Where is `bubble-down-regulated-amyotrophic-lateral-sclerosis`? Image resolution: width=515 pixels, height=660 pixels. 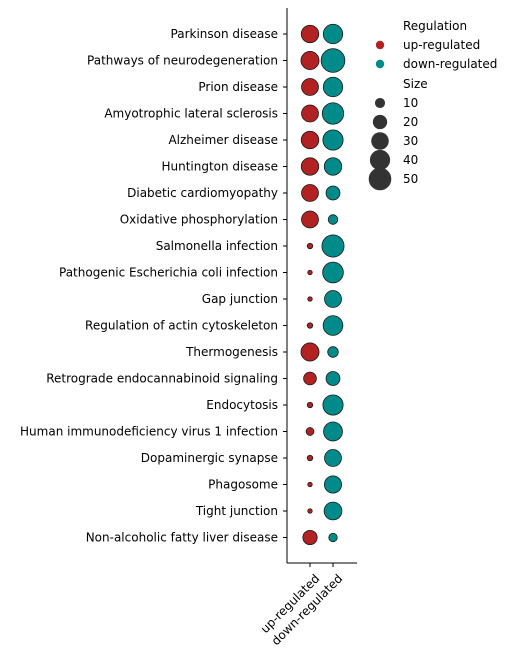 bubble-down-regulated-amyotrophic-lateral-sclerosis is located at coordinates (333, 113).